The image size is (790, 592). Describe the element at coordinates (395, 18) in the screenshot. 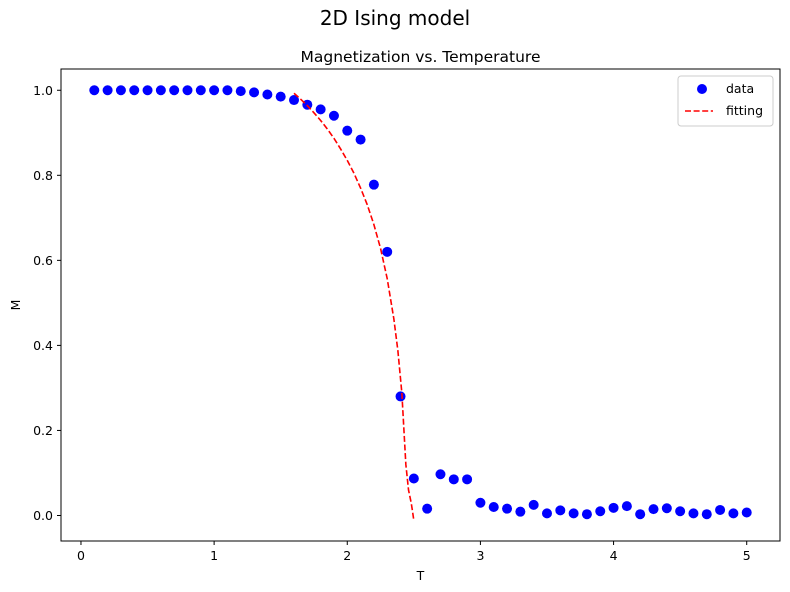

I see `figure-title: 2D Ising model` at that location.